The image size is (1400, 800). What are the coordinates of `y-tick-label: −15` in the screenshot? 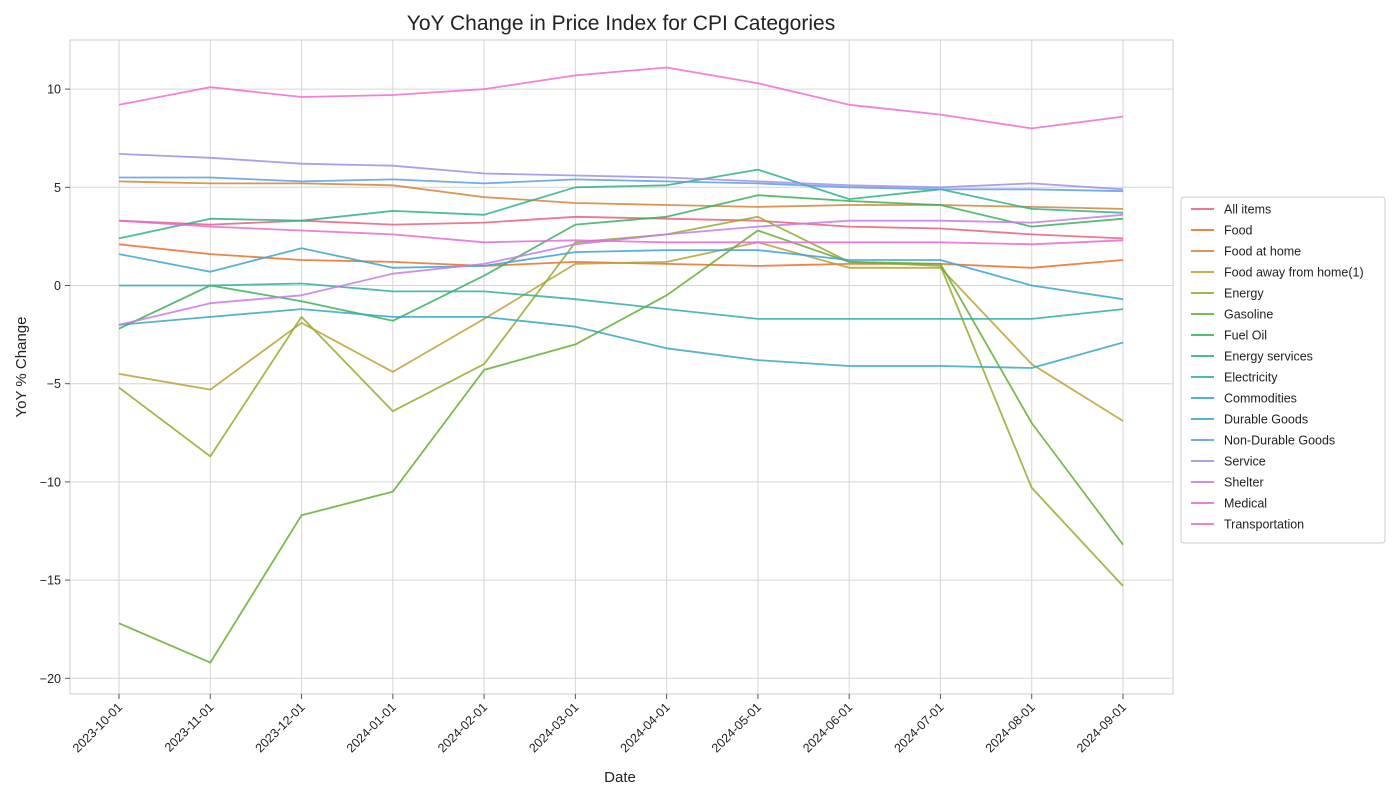 It's located at (50, 581).